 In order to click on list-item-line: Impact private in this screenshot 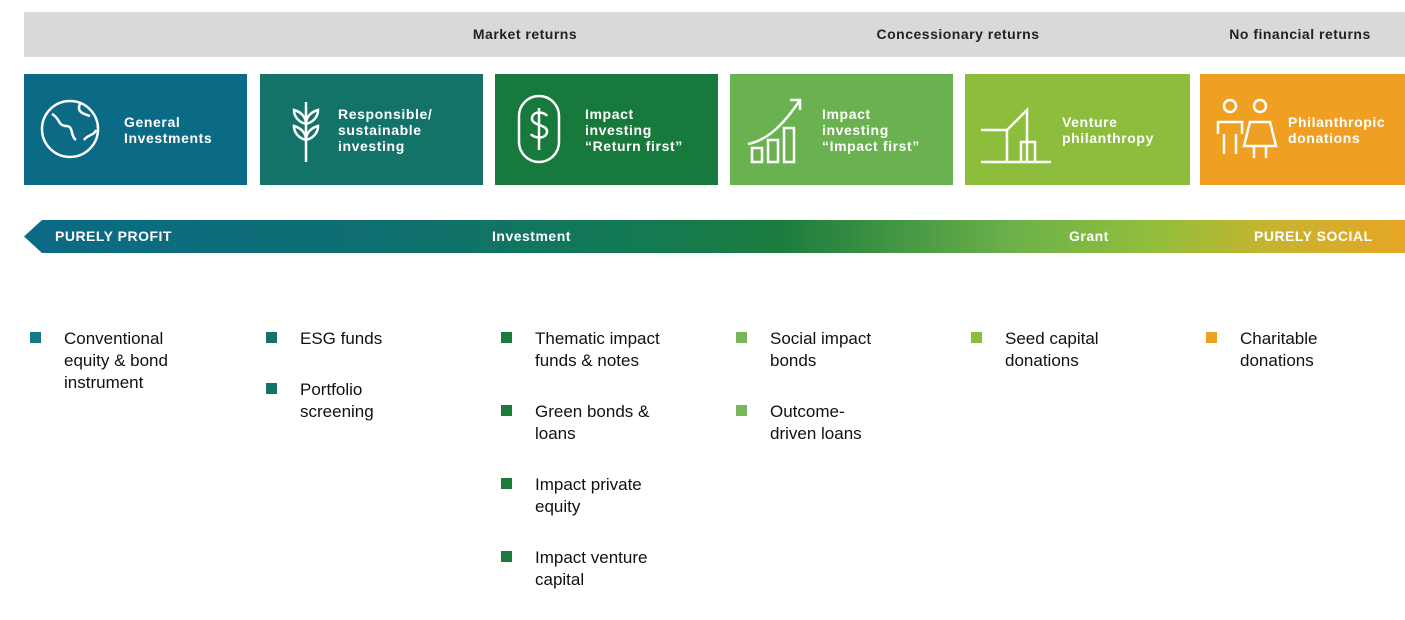, I will do `click(588, 484)`.